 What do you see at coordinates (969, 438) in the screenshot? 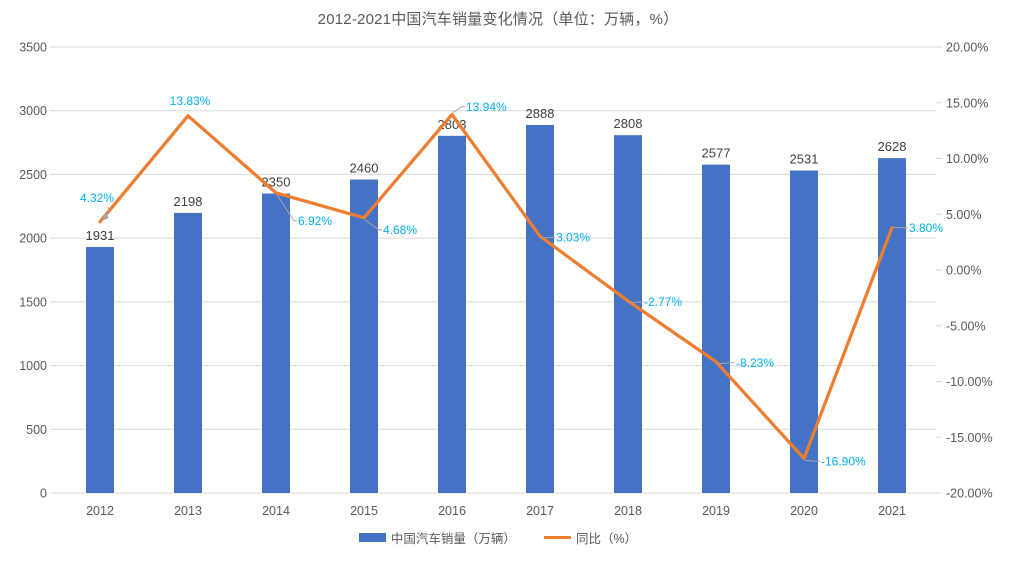
I see `right-axis-tick-label: -15.00%` at bounding box center [969, 438].